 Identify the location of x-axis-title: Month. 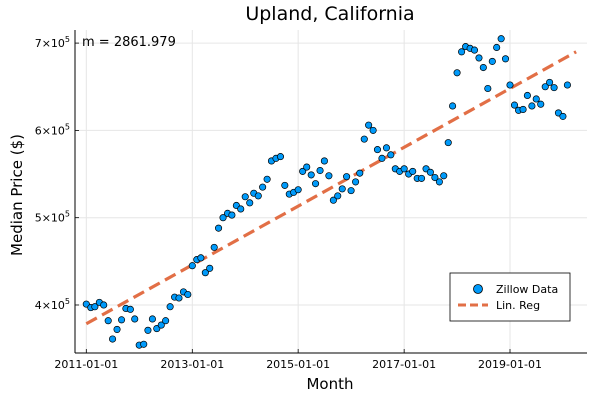
(329, 384).